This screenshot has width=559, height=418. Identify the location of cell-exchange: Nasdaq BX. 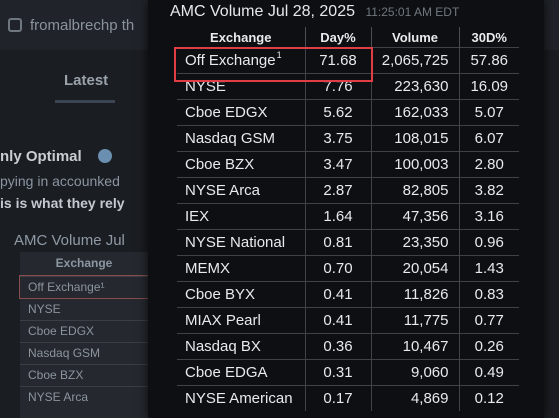
(241, 346).